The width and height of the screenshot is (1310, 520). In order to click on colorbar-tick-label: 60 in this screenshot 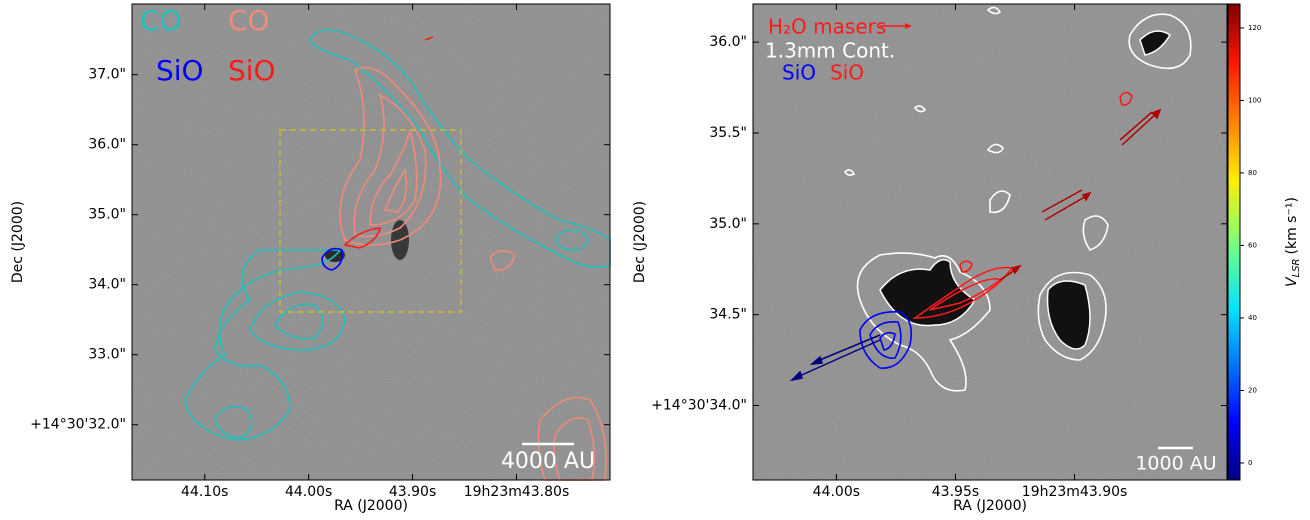, I will do `click(1252, 245)`.